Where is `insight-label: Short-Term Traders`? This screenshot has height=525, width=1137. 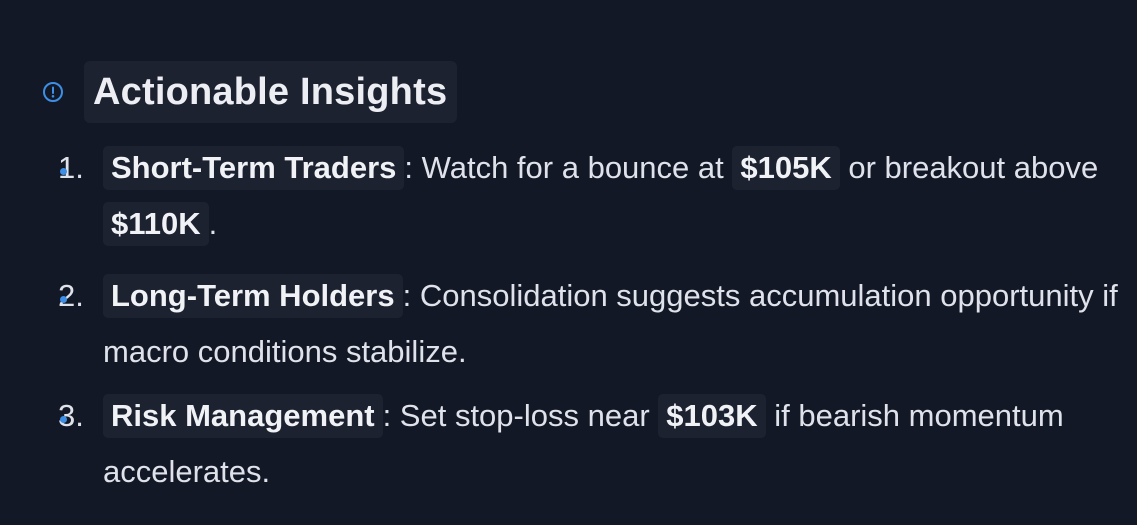 insight-label: Short-Term Traders is located at coordinates (254, 168).